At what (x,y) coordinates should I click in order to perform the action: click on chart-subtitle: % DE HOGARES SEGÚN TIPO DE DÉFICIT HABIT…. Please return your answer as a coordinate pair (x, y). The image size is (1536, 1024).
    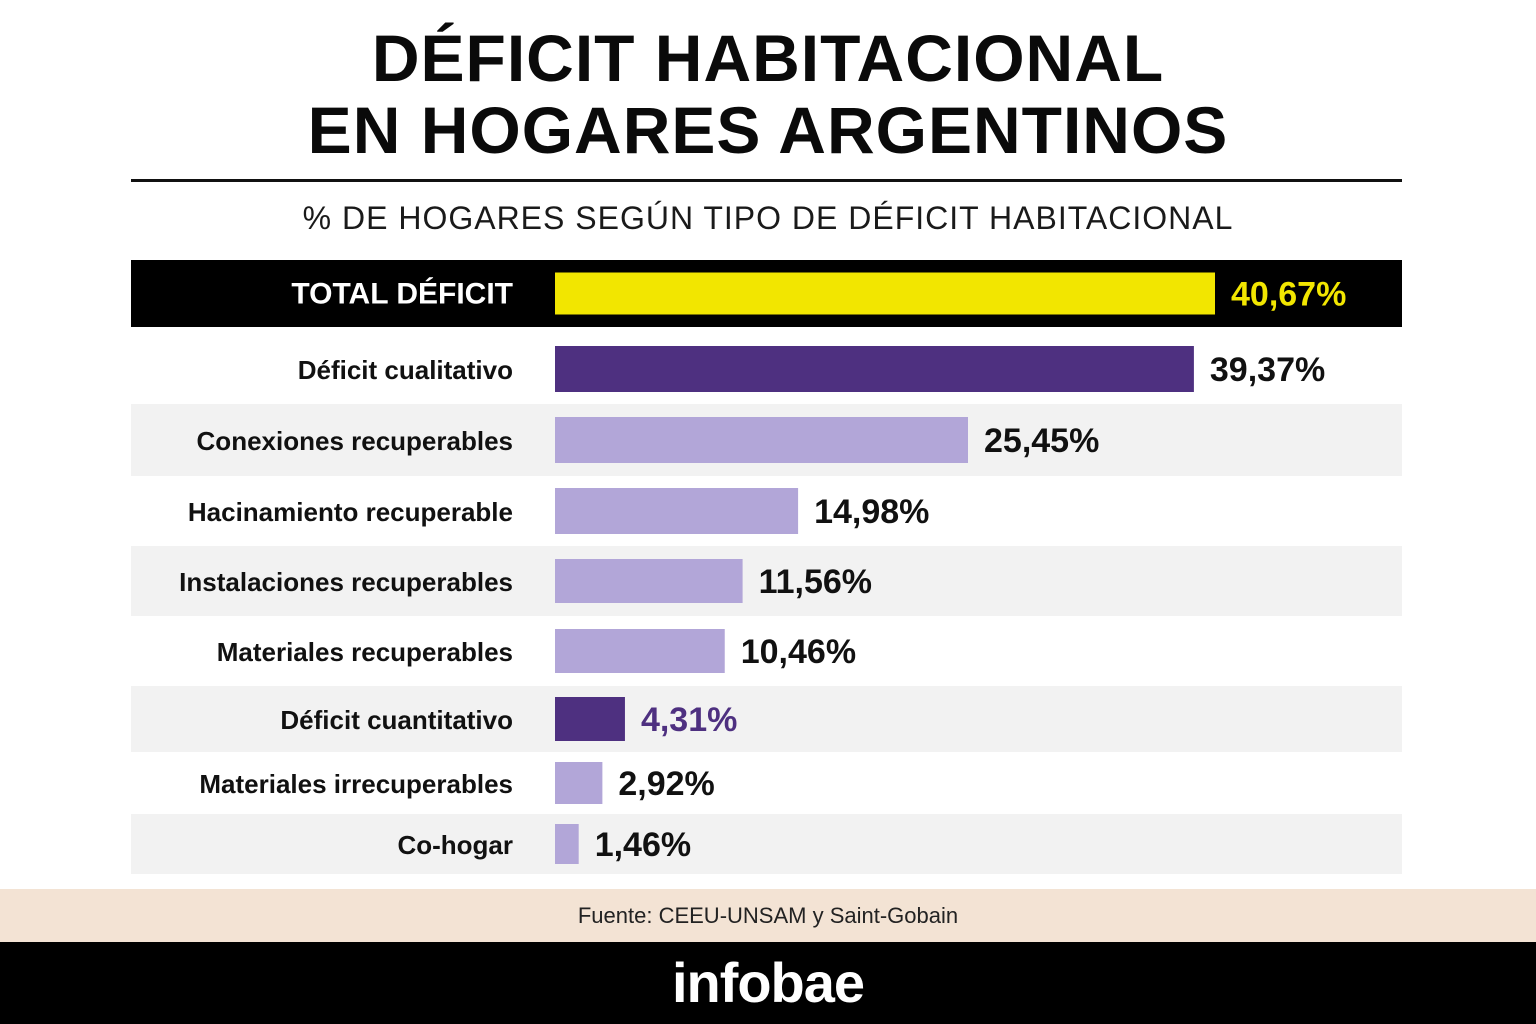
    Looking at the image, I should click on (768, 218).